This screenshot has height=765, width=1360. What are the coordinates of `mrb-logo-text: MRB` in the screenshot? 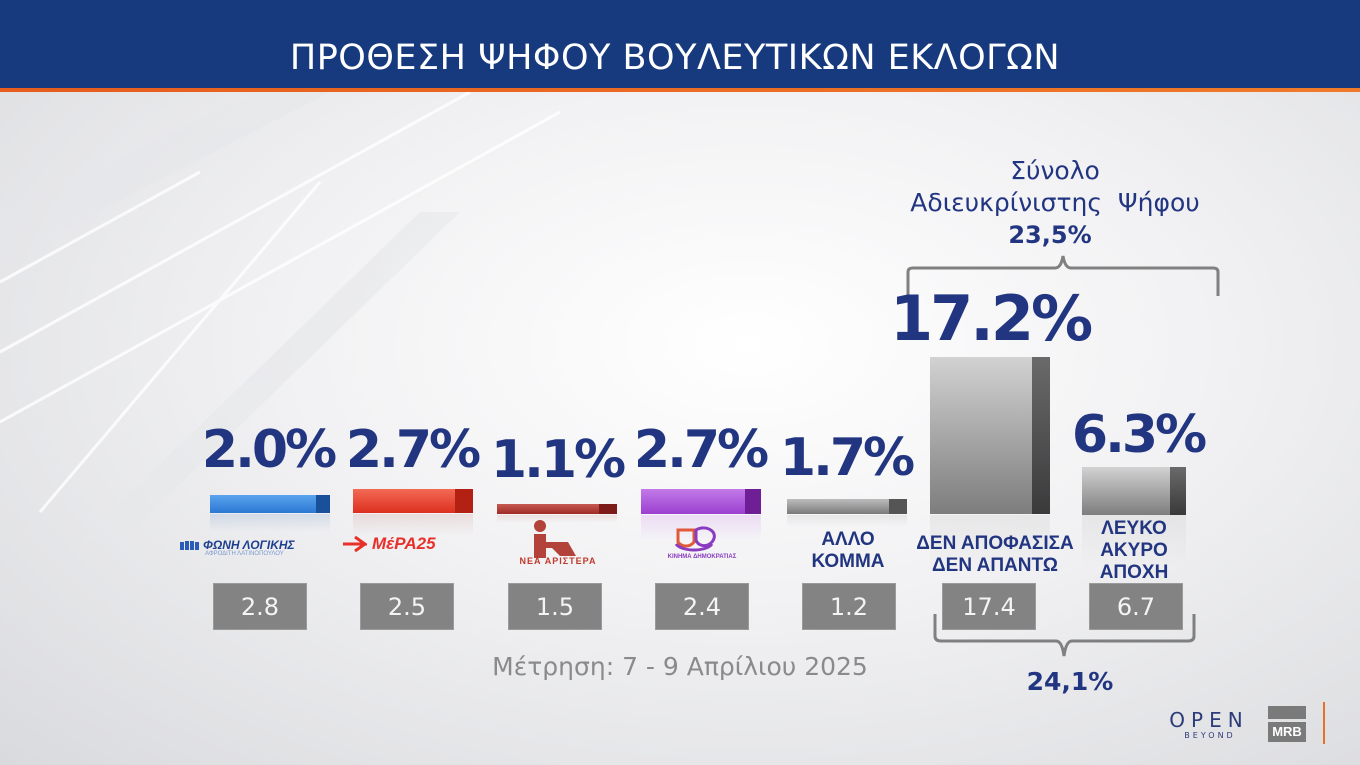 It's located at (1287, 732).